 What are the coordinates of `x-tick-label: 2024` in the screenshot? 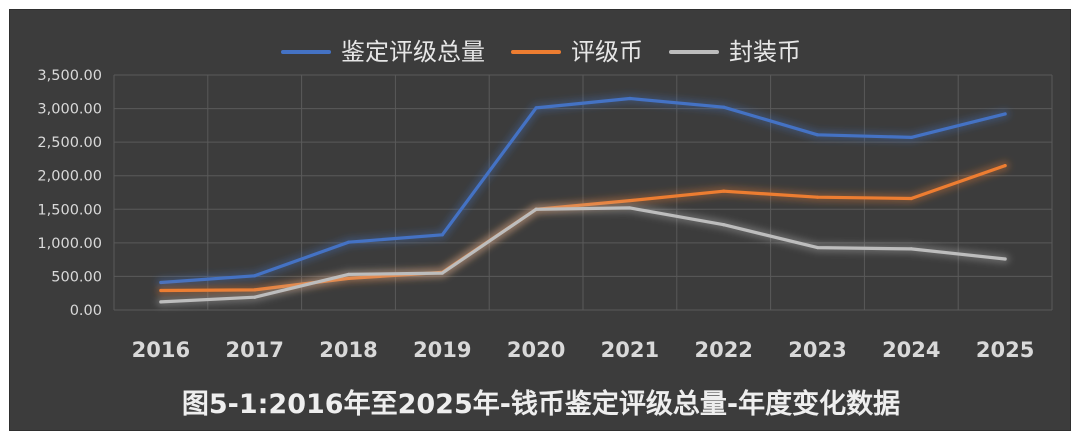 It's located at (911, 350).